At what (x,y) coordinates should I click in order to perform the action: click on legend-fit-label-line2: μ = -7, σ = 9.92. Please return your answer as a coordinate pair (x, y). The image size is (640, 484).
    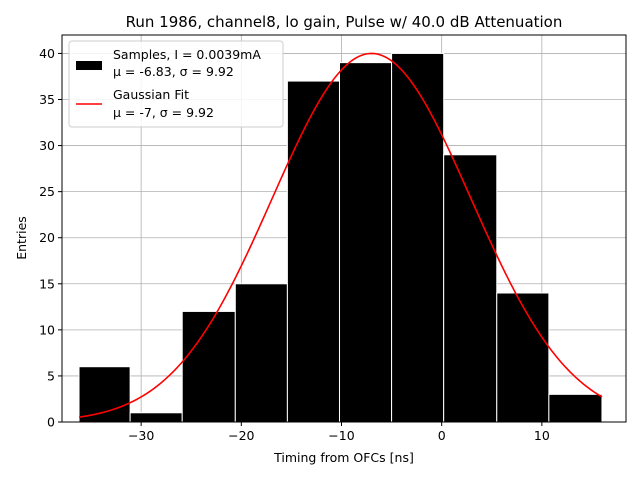
    Looking at the image, I should click on (163, 112).